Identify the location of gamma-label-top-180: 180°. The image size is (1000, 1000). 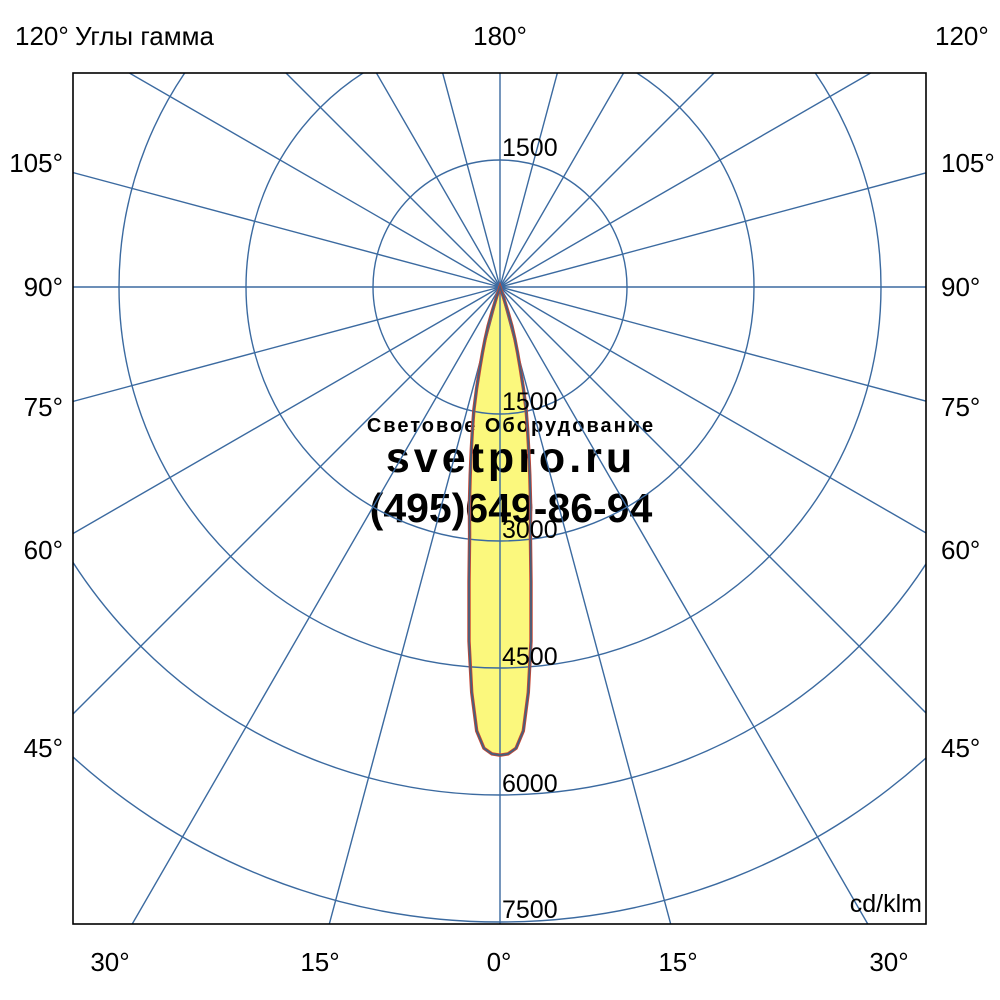
(500, 36).